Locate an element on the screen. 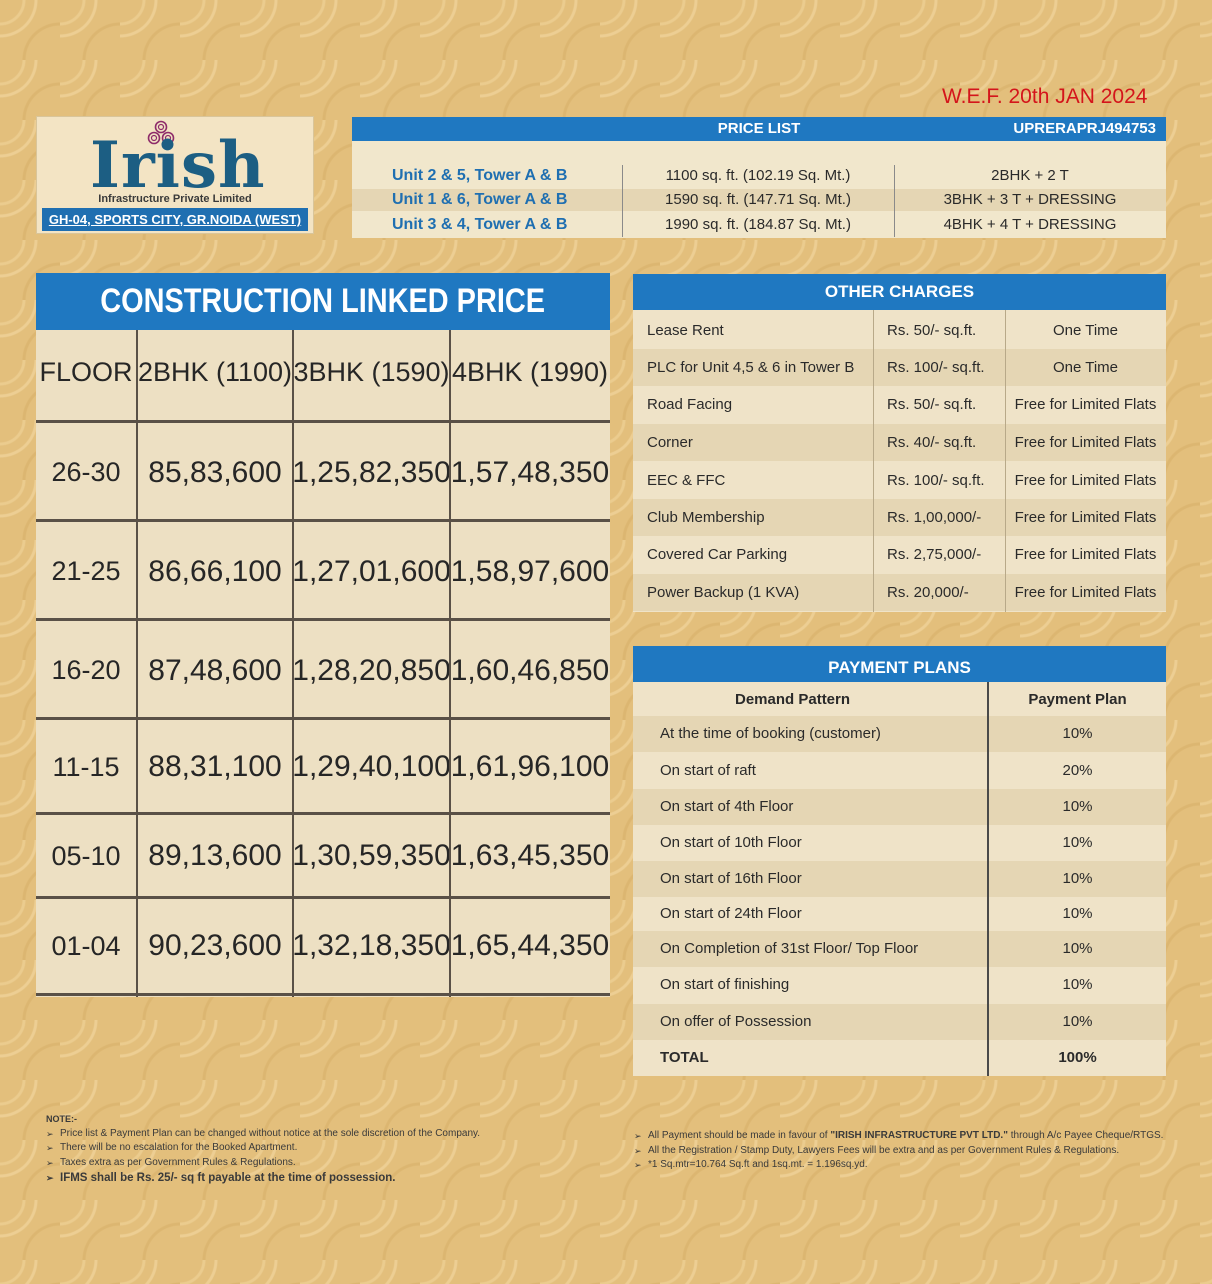 This screenshot has height=1284, width=1212. price-cell: 1,29,40,100 is located at coordinates (371, 766).